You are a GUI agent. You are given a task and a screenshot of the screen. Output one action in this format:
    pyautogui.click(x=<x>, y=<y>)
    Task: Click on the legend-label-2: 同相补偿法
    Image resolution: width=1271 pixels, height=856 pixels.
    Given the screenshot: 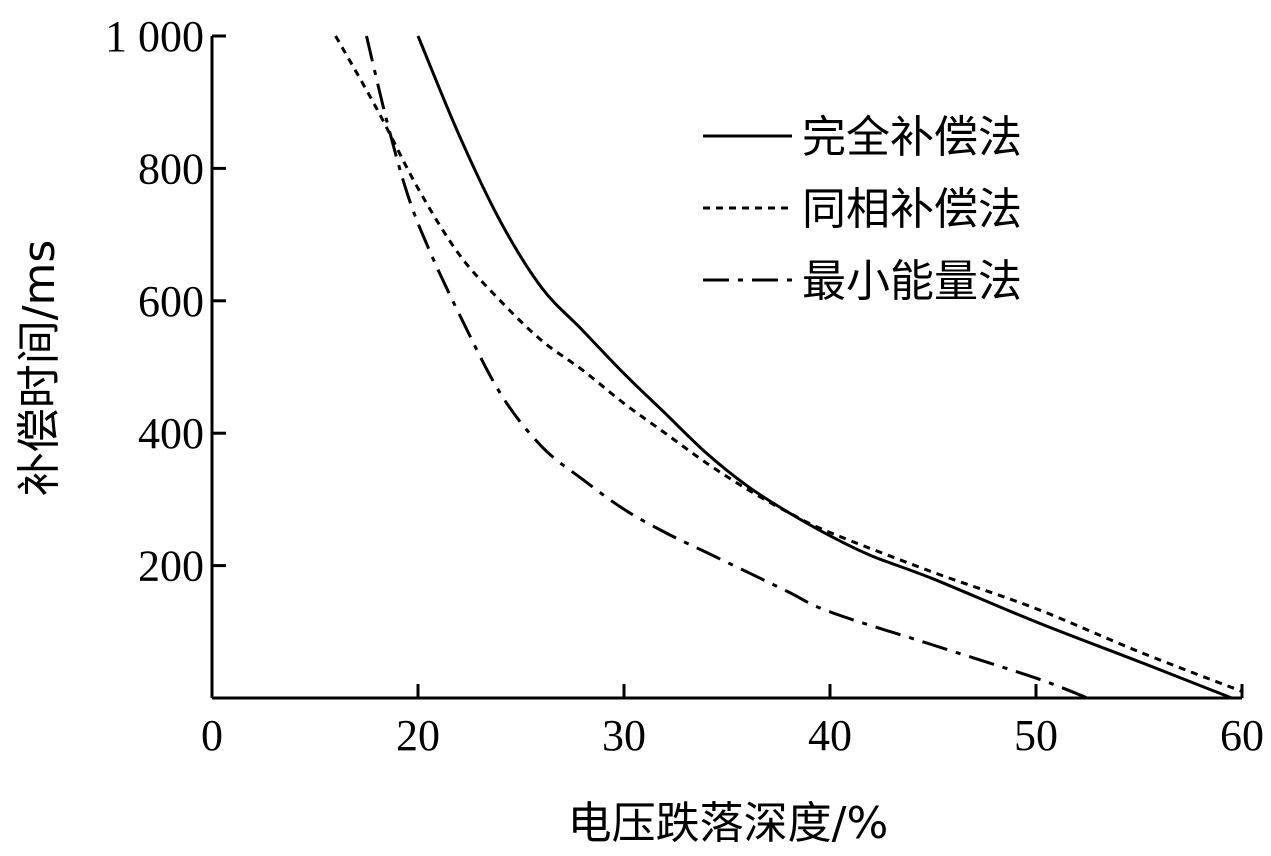 What is the action you would take?
    pyautogui.click(x=912, y=209)
    